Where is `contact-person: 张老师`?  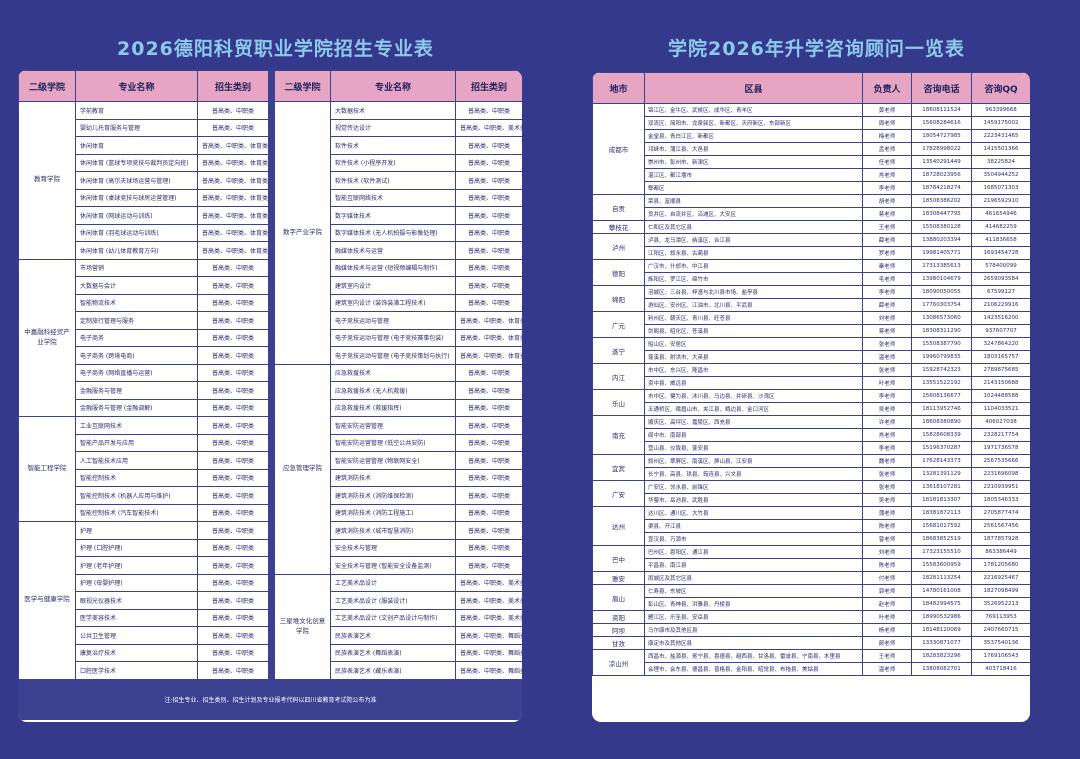
contact-person: 张老师 is located at coordinates (887, 487).